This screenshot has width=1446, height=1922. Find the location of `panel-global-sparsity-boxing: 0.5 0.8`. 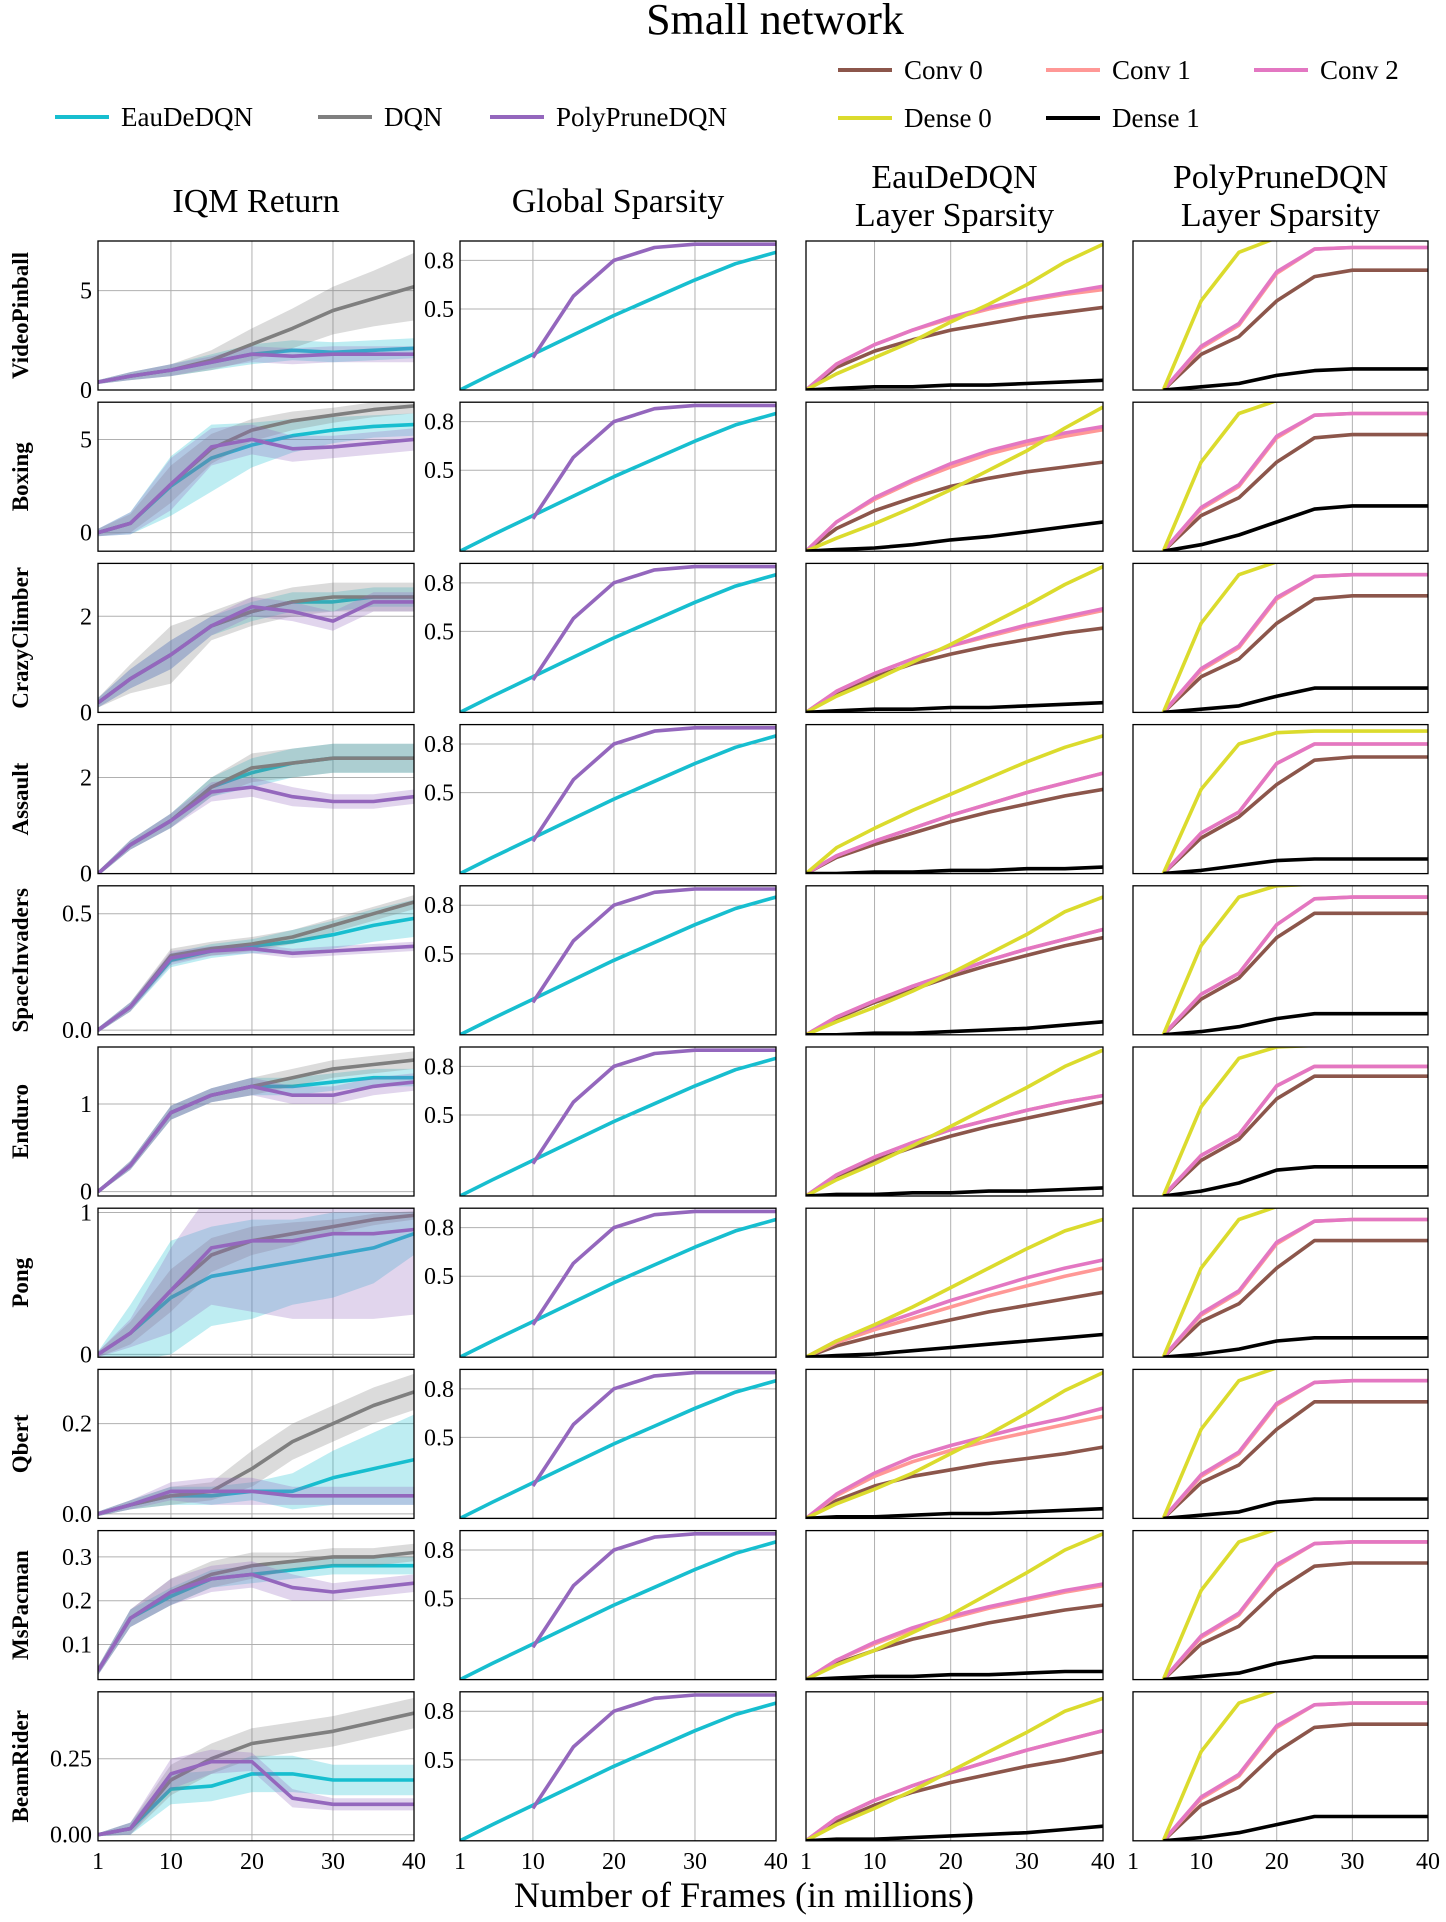

panel-global-sparsity-boxing: 0.5 0.8 is located at coordinates (600, 476).